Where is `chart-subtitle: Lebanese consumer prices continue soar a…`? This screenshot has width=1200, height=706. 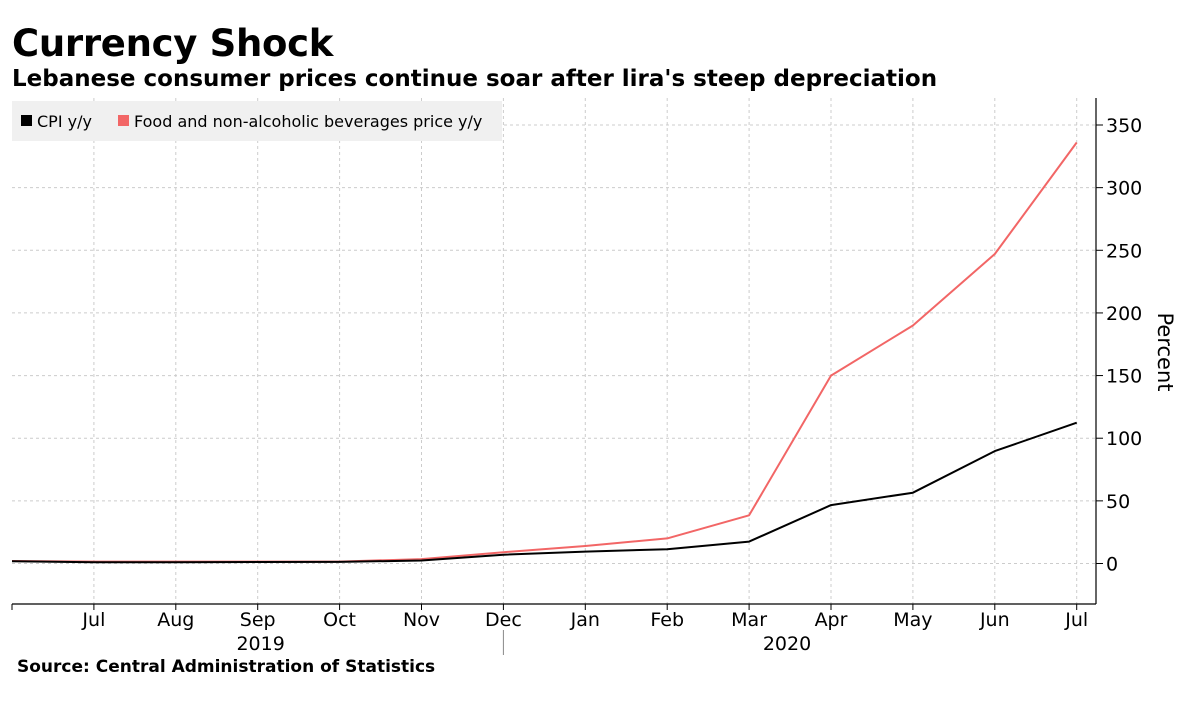
chart-subtitle: Lebanese consumer prices continue soar a… is located at coordinates (475, 79).